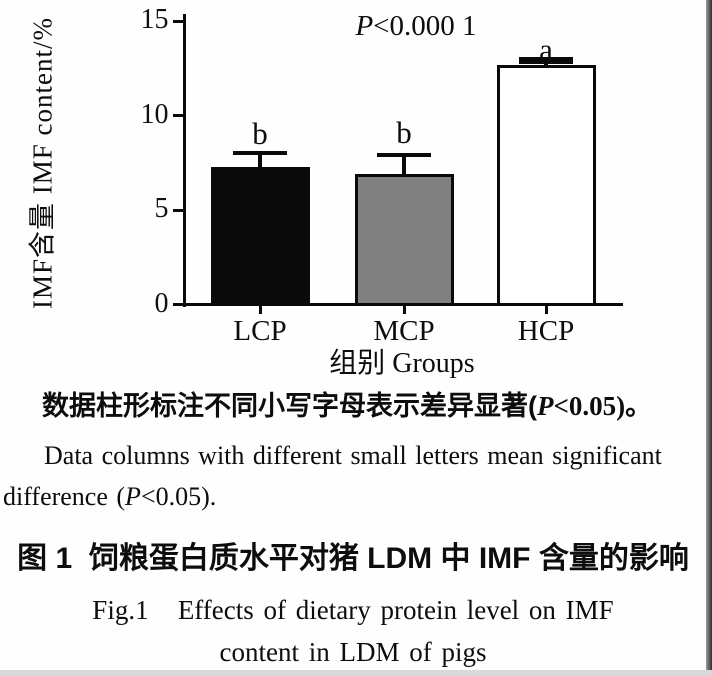  What do you see at coordinates (546, 50) in the screenshot?
I see `sig-letter-hcp: a` at bounding box center [546, 50].